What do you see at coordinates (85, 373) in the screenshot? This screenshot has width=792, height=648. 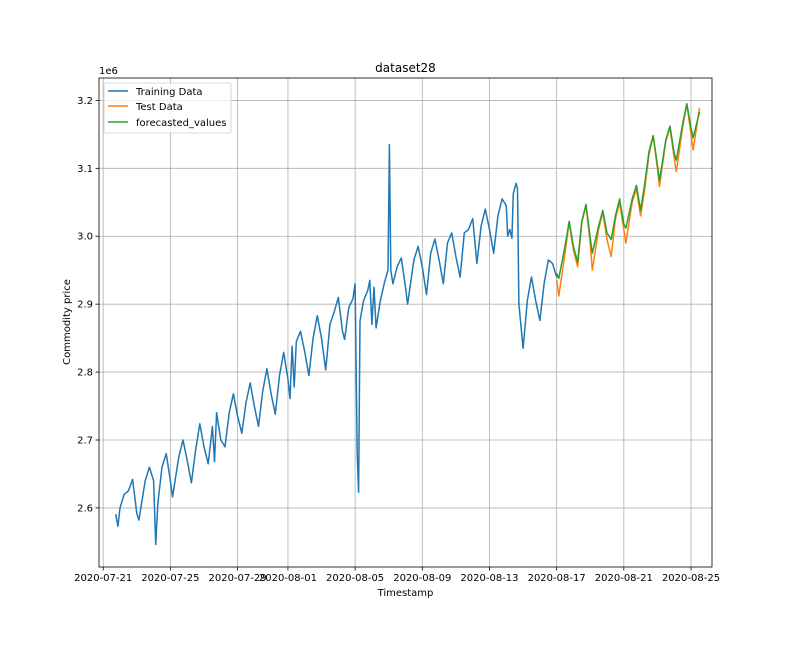 I see `y-tick-label: 2.8` at bounding box center [85, 373].